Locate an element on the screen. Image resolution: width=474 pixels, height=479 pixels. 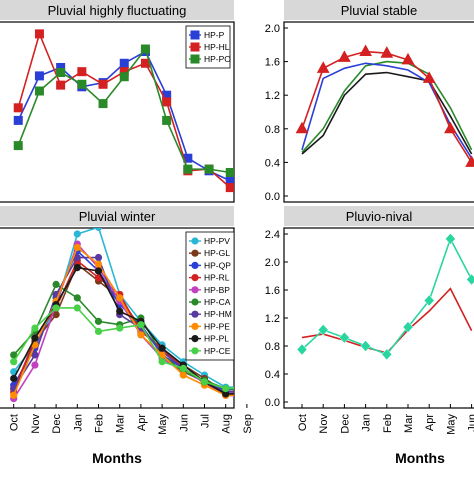
legend-label: HP-PE is located at coordinates (217, 326).